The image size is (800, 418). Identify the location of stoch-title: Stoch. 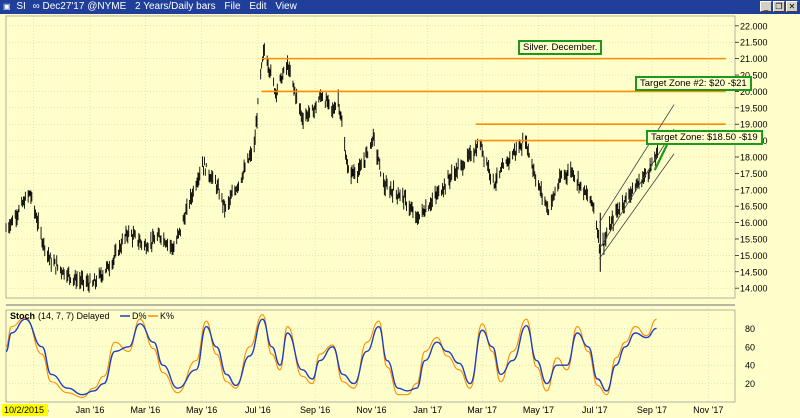
(22, 316).